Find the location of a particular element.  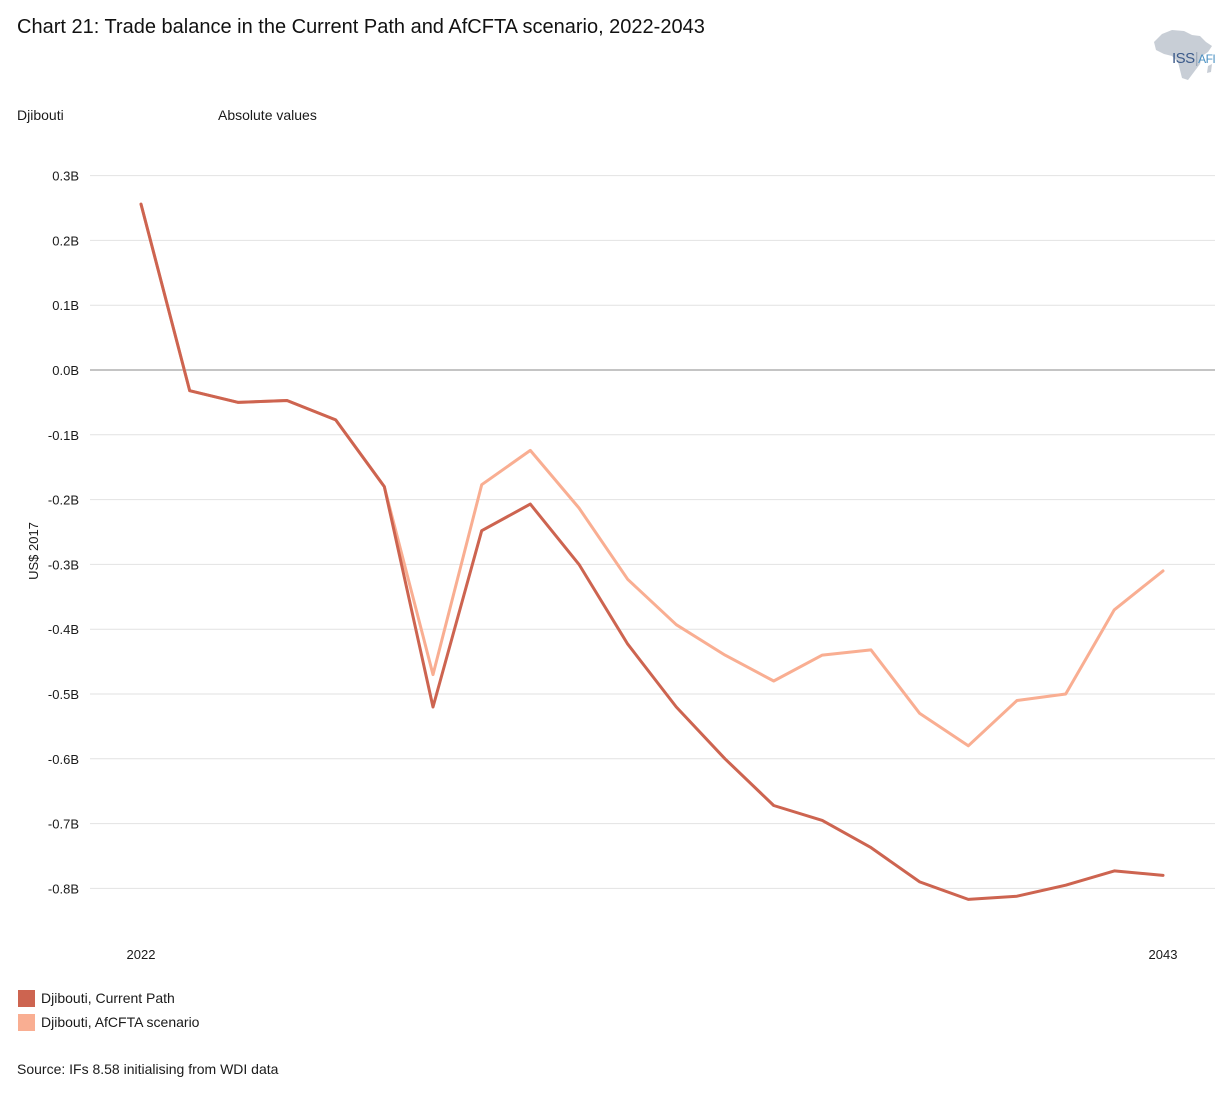

y-tick-label: -0.2B is located at coordinates (63, 500).